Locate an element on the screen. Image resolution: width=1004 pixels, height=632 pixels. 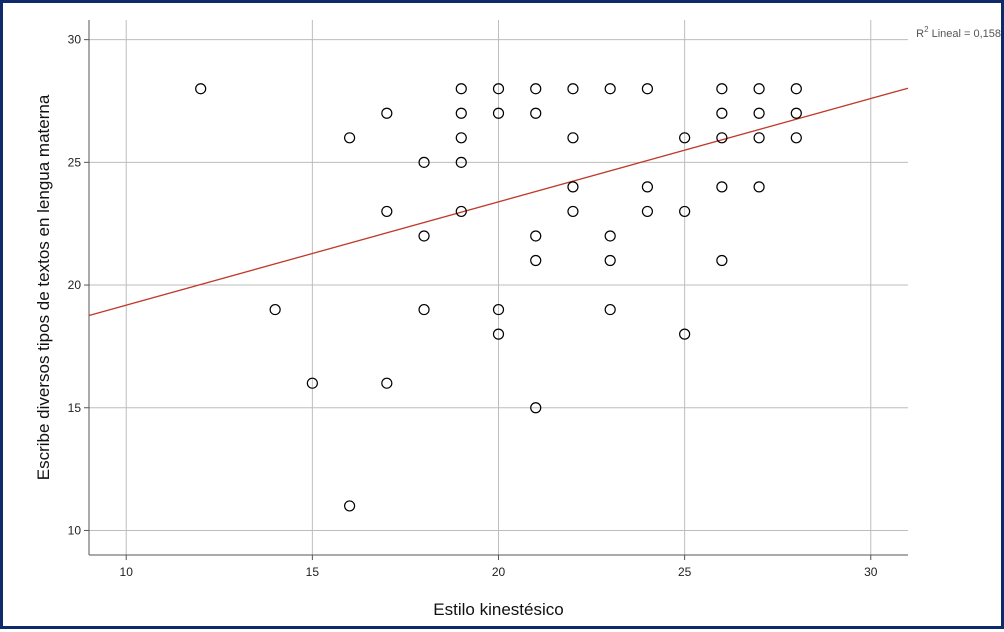
x-tick-label: 20 is located at coordinates (499, 572).